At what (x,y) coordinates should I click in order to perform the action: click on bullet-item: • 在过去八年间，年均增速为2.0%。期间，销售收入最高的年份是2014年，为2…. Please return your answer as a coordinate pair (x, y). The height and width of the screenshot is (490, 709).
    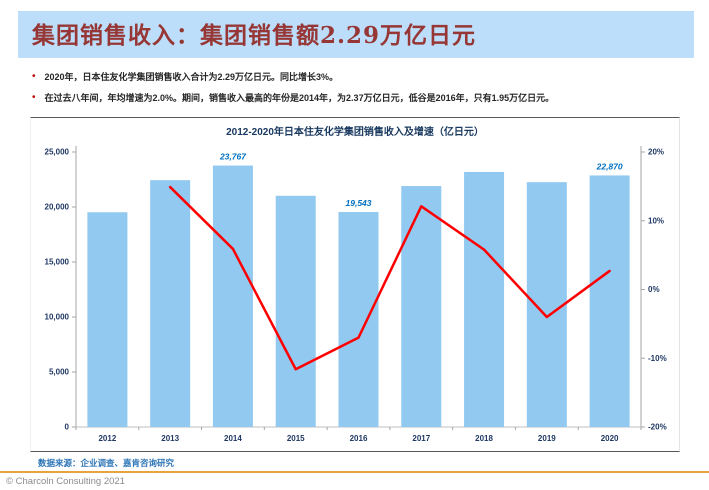
    Looking at the image, I should click on (360, 98).